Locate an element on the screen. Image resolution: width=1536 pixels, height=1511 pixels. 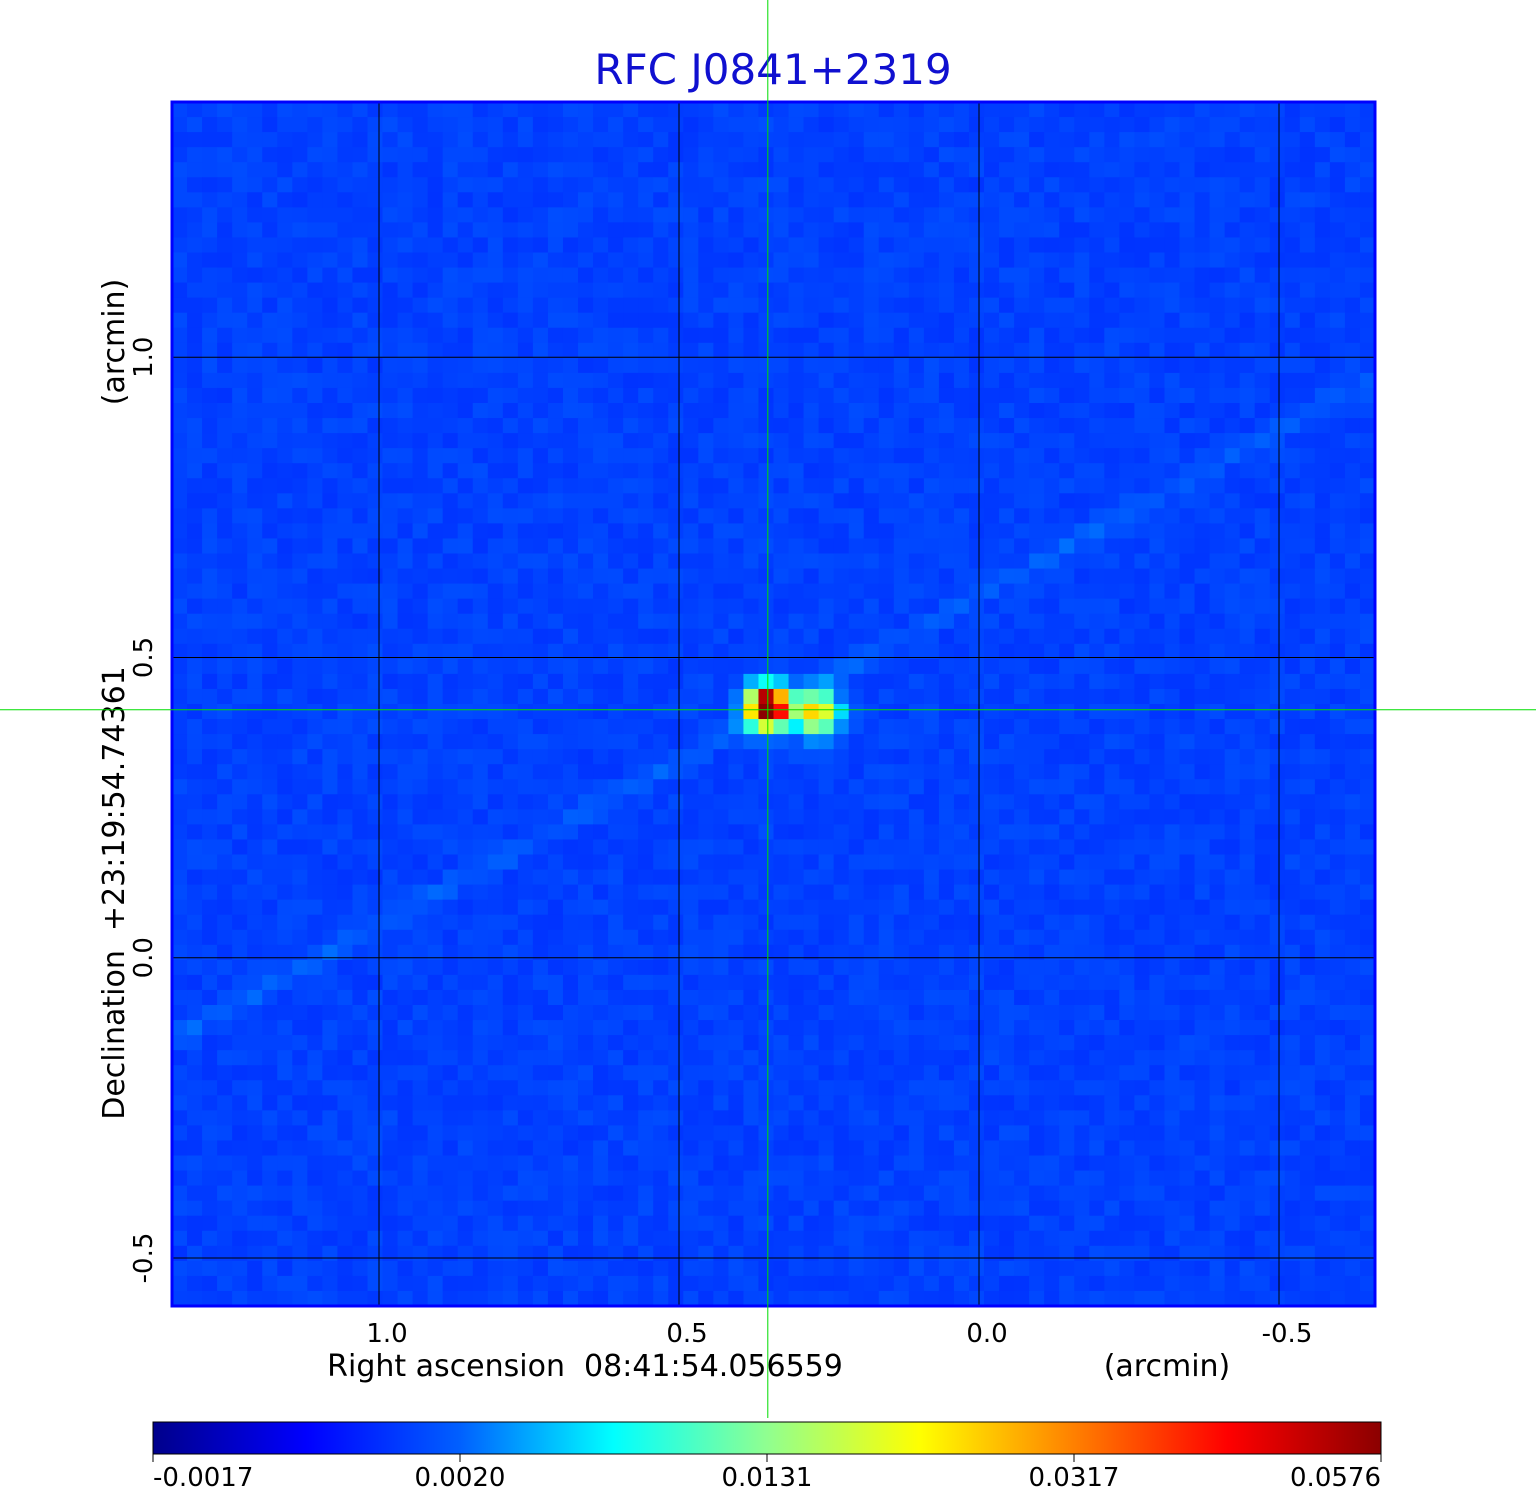
colorbar-tick-label: 0.0317 is located at coordinates (1074, 1478).